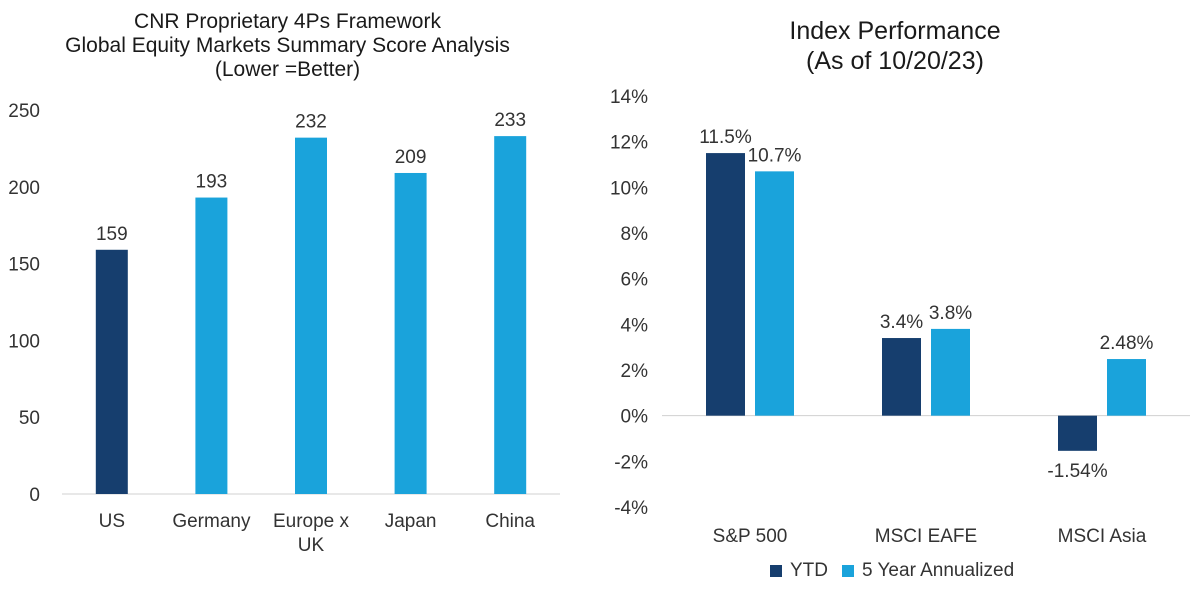  What do you see at coordinates (629, 97) in the screenshot?
I see `y-tick-label: 14%` at bounding box center [629, 97].